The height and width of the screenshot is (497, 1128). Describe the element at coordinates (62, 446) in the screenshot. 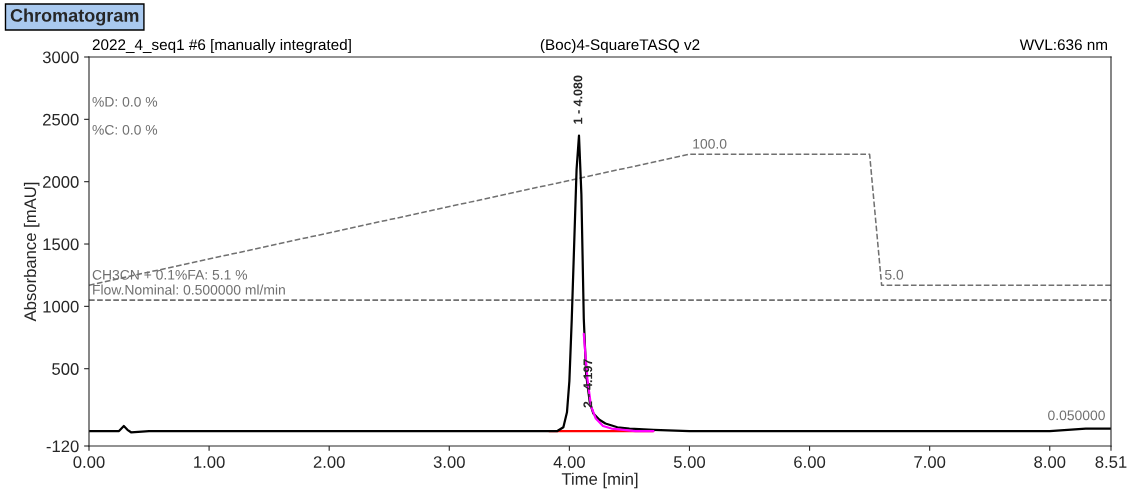

I see `y-tick-label: -120` at that location.